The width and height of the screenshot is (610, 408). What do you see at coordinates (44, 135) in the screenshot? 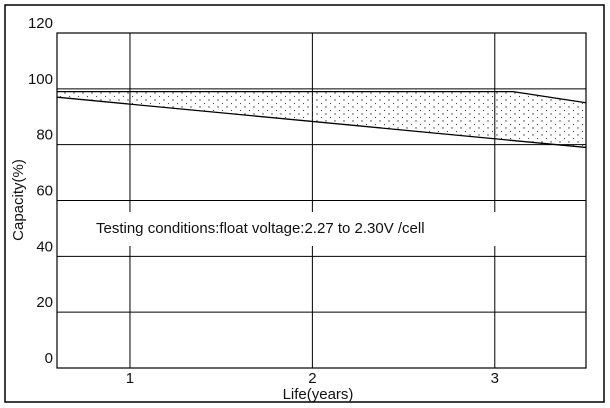
I see `y-tick-label: 80` at bounding box center [44, 135].